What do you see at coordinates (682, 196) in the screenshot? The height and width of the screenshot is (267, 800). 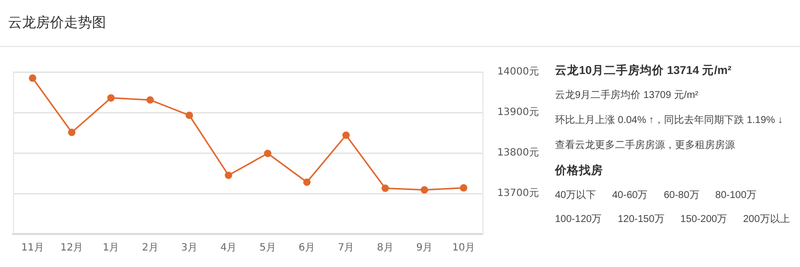 I see `text: 60-80万` at bounding box center [682, 196].